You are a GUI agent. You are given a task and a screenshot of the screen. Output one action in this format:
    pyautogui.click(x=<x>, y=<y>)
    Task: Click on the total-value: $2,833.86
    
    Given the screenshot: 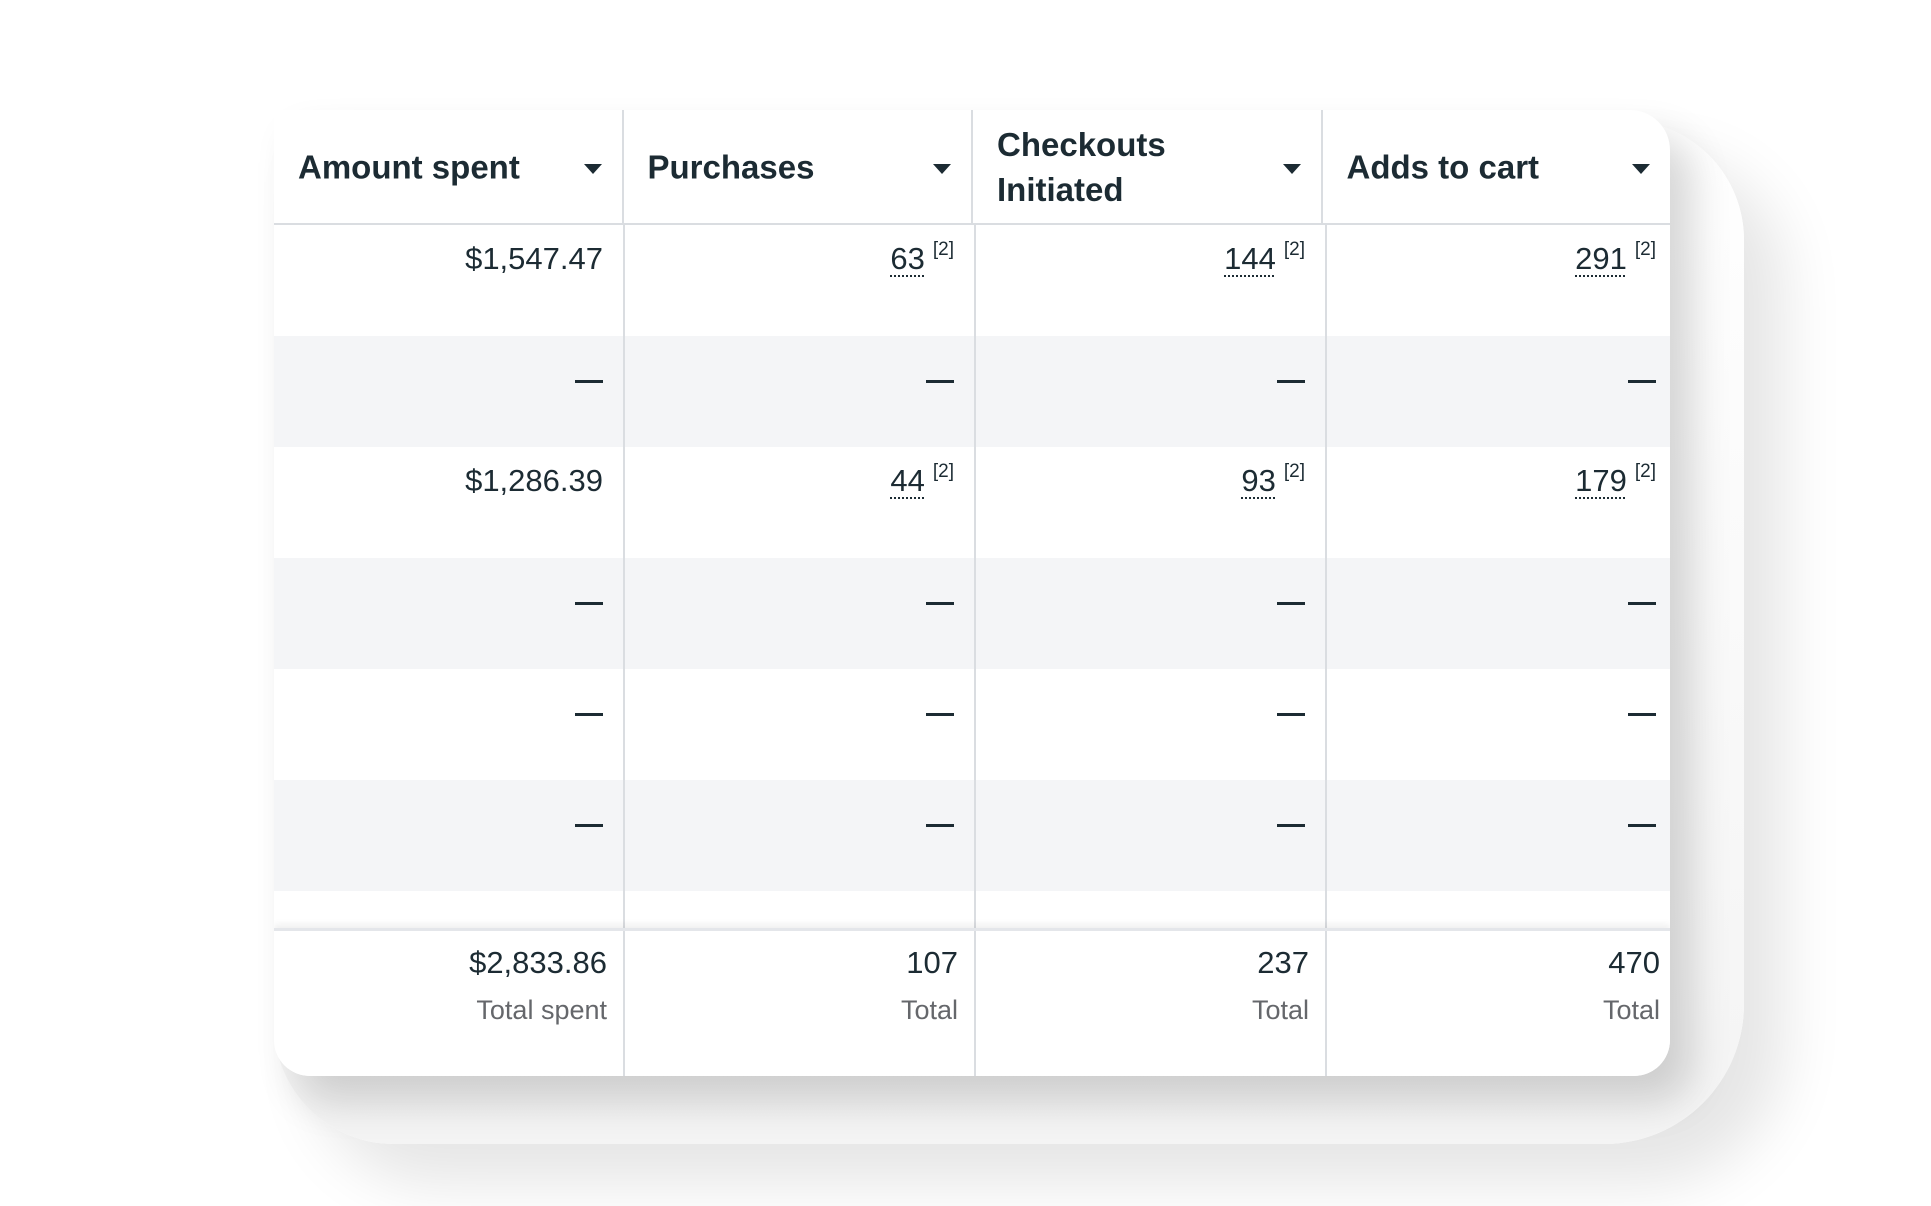 What is the action you would take?
    pyautogui.click(x=538, y=962)
    